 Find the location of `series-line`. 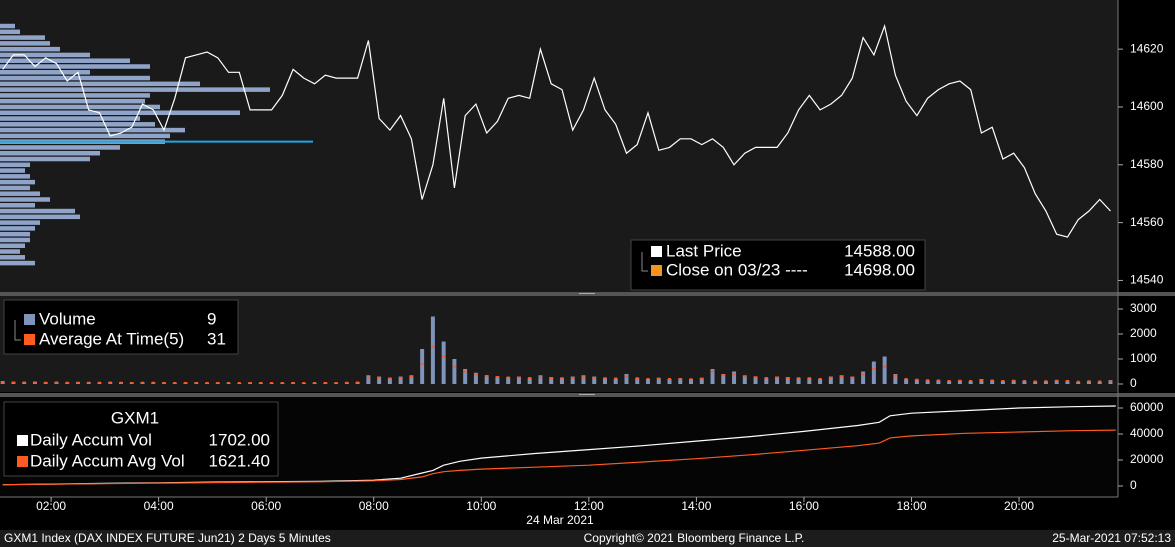

series-line is located at coordinates (559, 457).